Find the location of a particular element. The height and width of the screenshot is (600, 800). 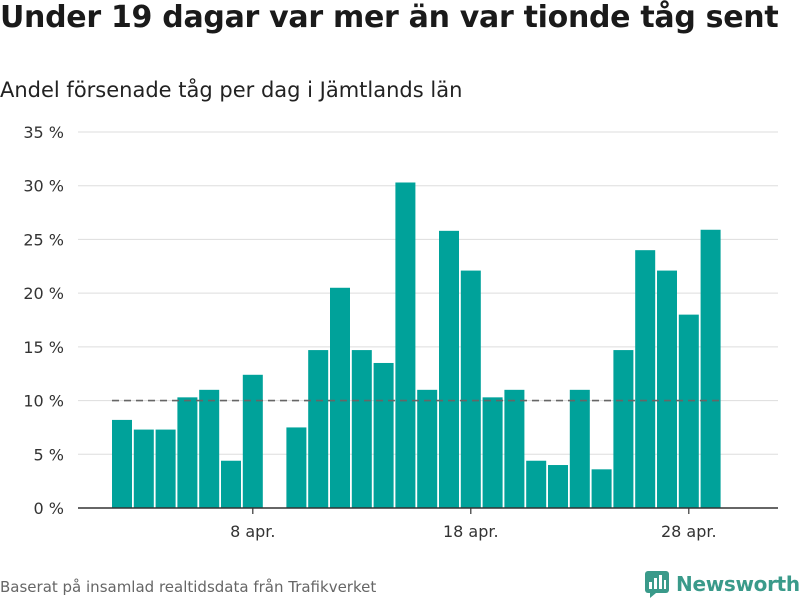

y-tick-label: 20 % is located at coordinates (43, 293).